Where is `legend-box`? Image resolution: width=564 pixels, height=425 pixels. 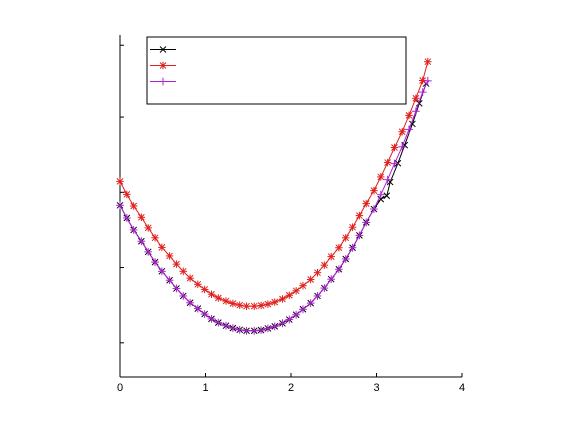 legend-box is located at coordinates (276, 70).